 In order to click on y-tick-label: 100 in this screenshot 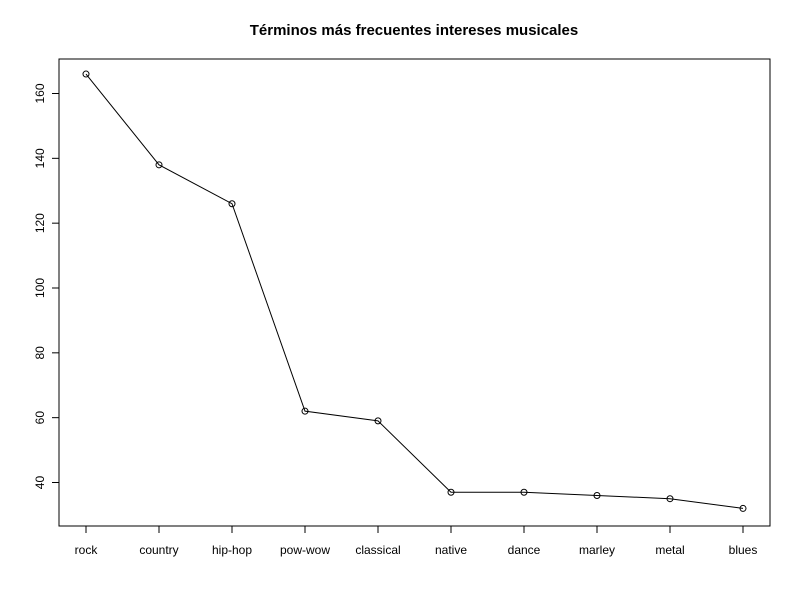, I will do `click(40, 288)`.